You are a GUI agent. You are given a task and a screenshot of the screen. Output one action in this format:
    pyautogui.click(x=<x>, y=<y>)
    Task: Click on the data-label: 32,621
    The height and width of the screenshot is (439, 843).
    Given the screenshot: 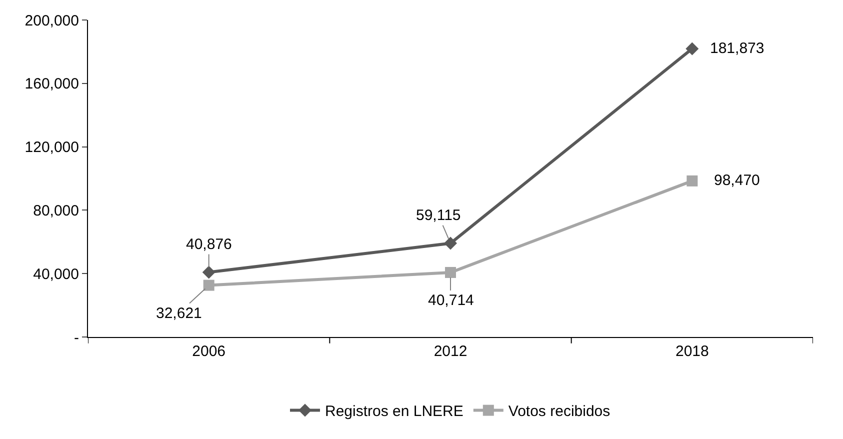 What is the action you would take?
    pyautogui.click(x=179, y=313)
    